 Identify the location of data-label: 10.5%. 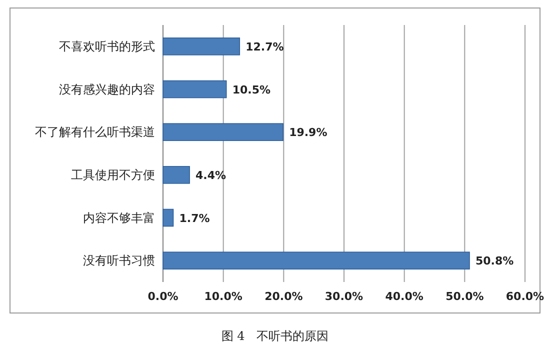
(251, 89).